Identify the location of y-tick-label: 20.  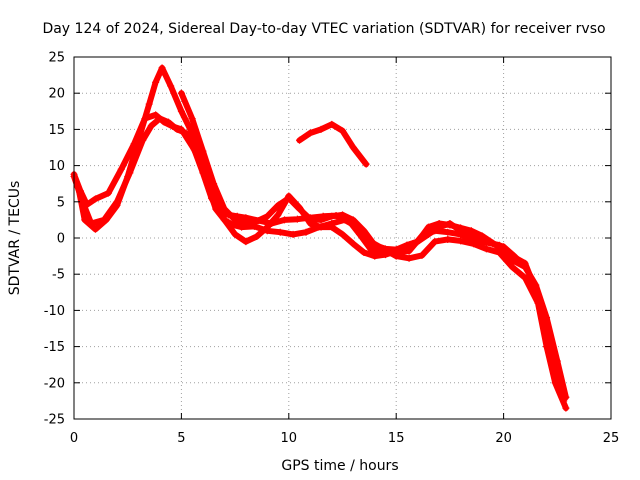
(56, 94).